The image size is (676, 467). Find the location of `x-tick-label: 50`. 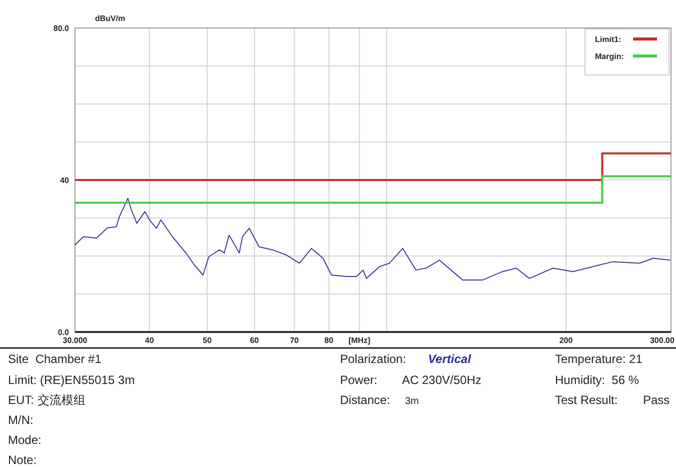

x-tick-label: 50 is located at coordinates (207, 340).